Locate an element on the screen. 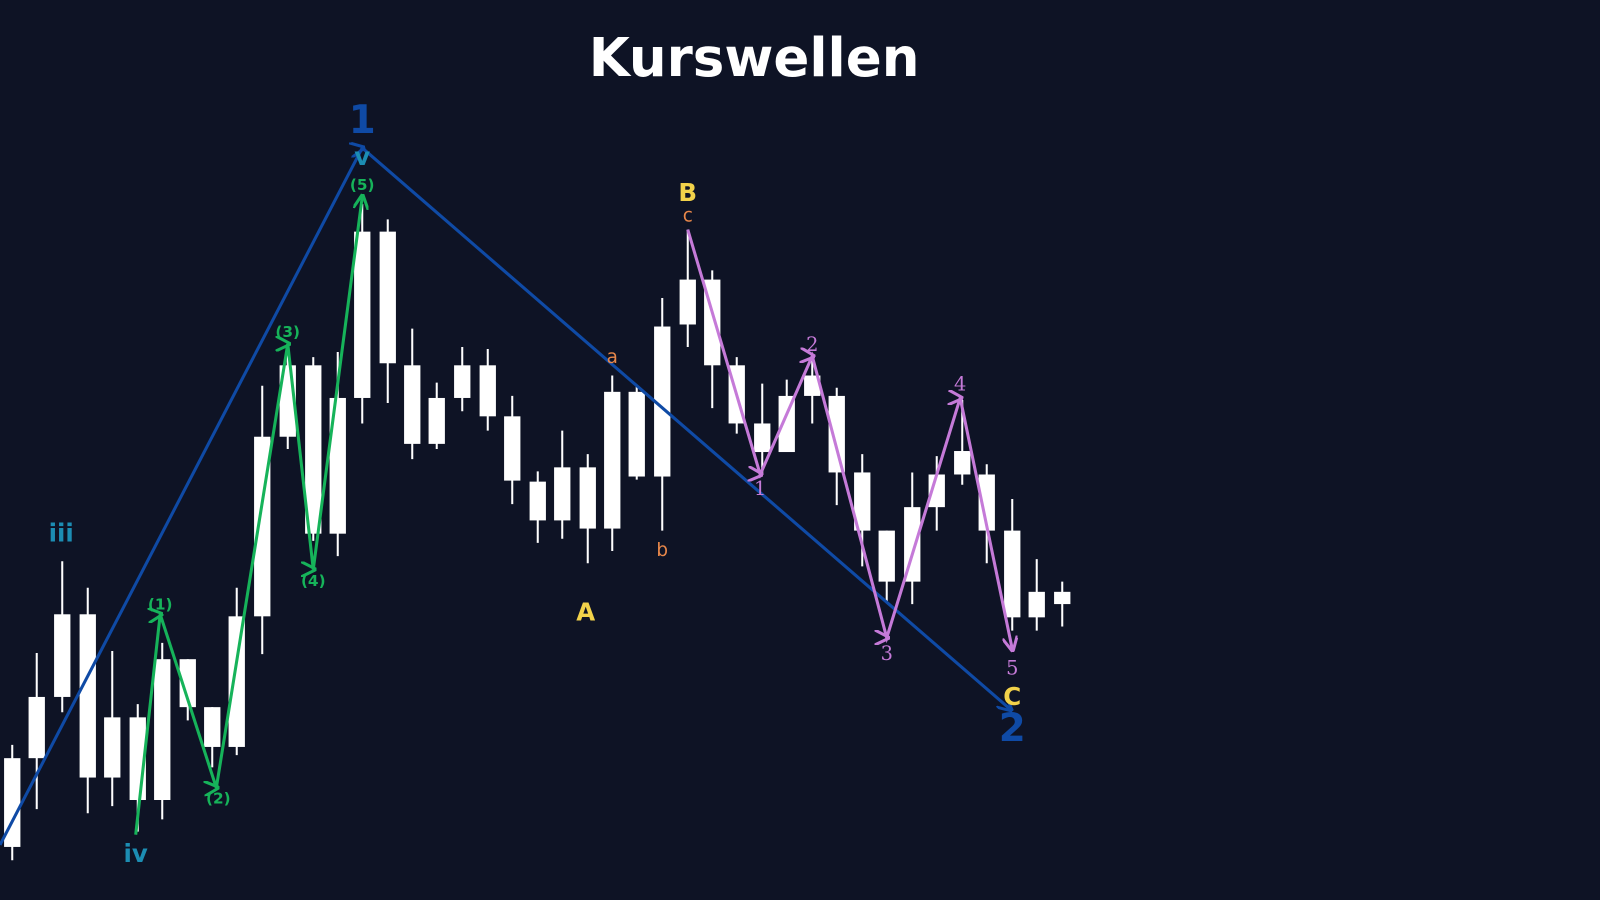  sub-correction-label: a is located at coordinates (612, 357).